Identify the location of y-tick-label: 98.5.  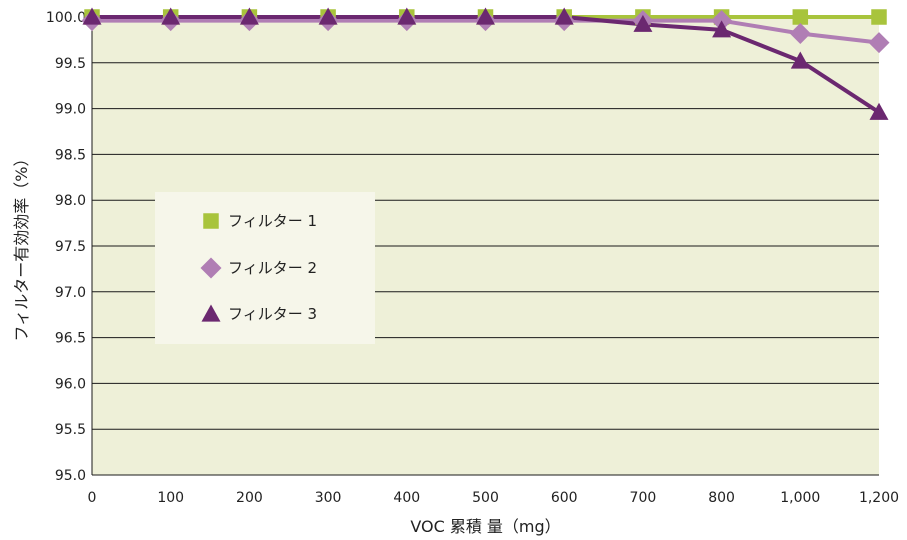
(70, 155).